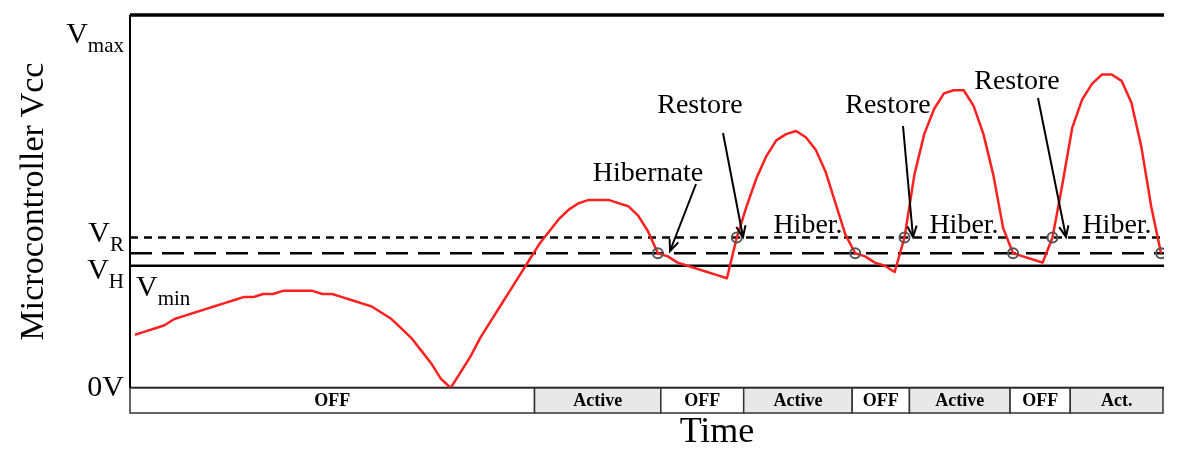 The height and width of the screenshot is (460, 1179). What do you see at coordinates (648, 172) in the screenshot?
I see `annotation: Hibernate` at bounding box center [648, 172].